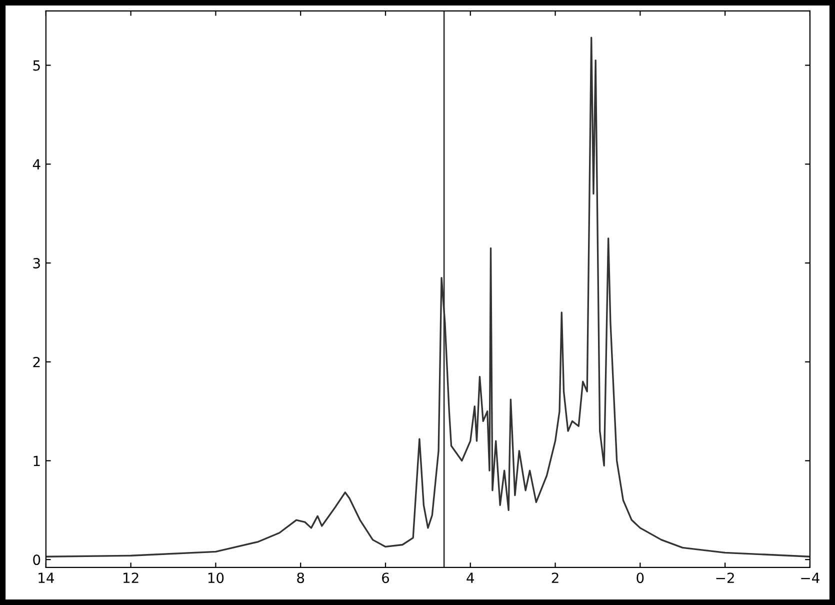  Describe the element at coordinates (216, 578) in the screenshot. I see `x-tick-label: 10` at that location.